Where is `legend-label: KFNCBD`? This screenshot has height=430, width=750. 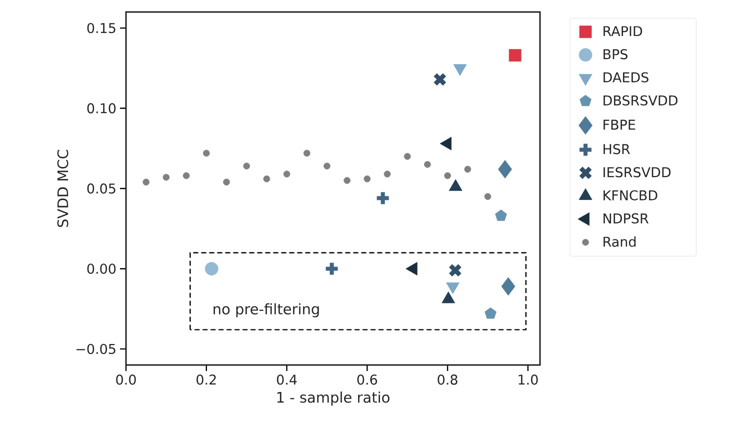
legend-label: KFNCBD is located at coordinates (631, 195).